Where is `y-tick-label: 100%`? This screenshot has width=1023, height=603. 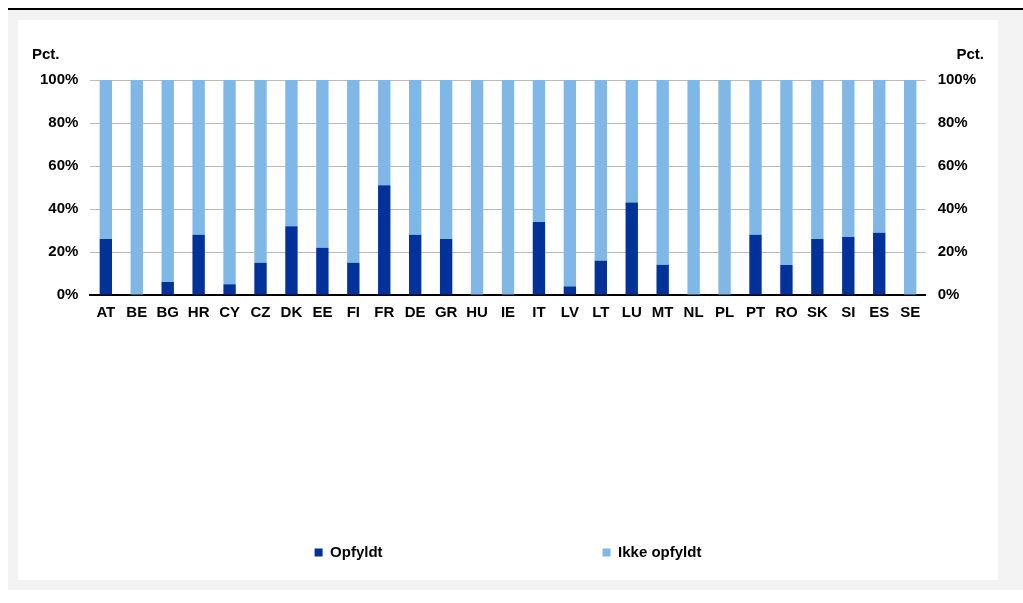 y-tick-label: 100% is located at coordinates (59, 79).